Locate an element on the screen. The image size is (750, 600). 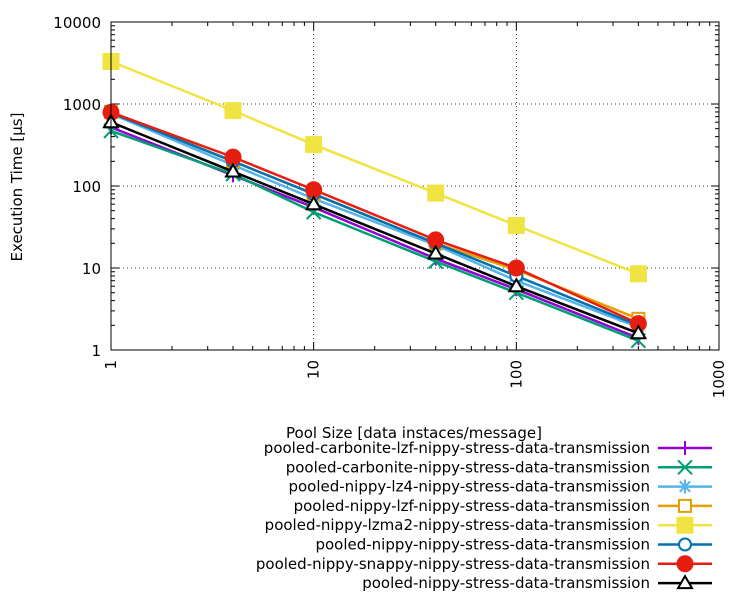
y-tick-label: 1000 is located at coordinates (82, 105).